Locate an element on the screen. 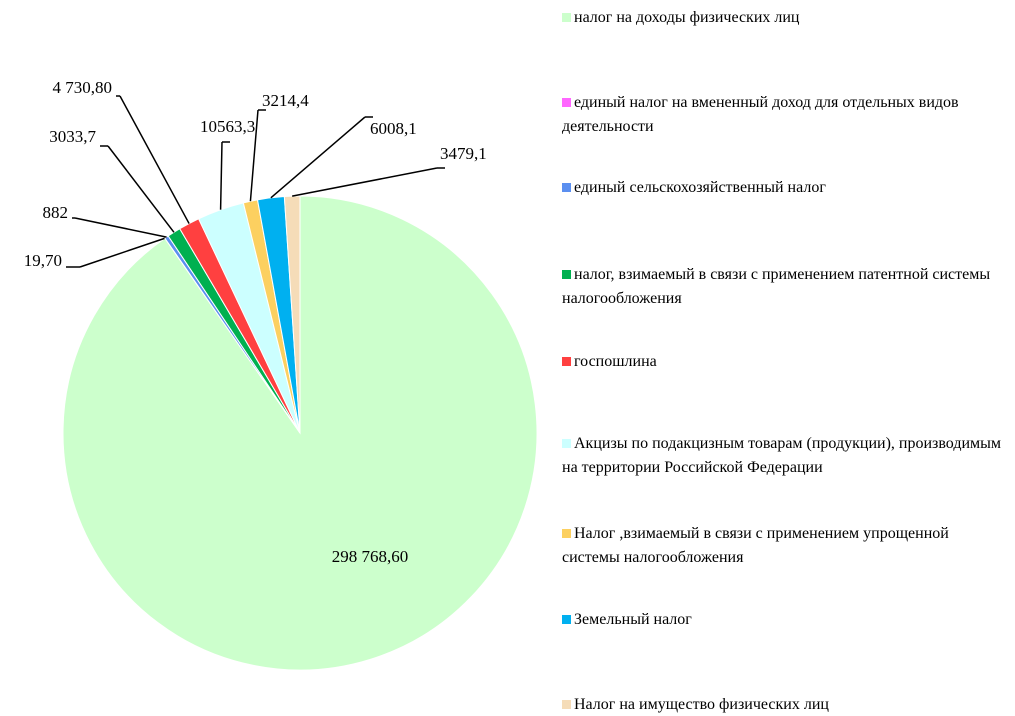  legend-label: единый сельскохозяйственный налог is located at coordinates (700, 187).